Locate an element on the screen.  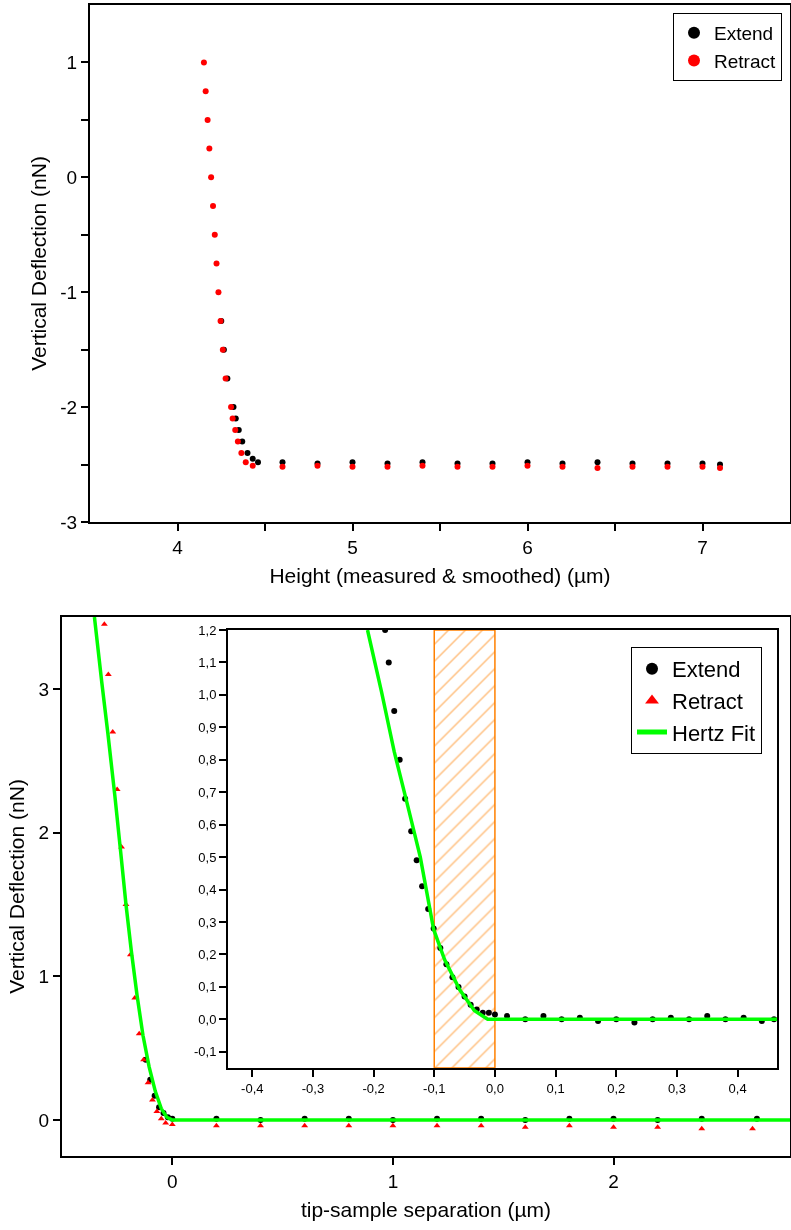
y-tick-label: 0,9 is located at coordinates (207, 727).